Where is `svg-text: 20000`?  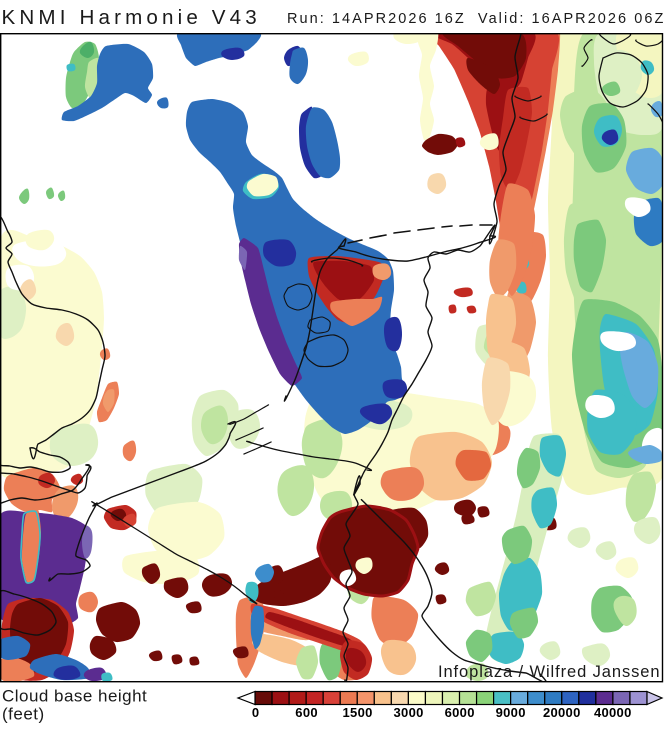
svg-text: 20000 is located at coordinates (562, 712).